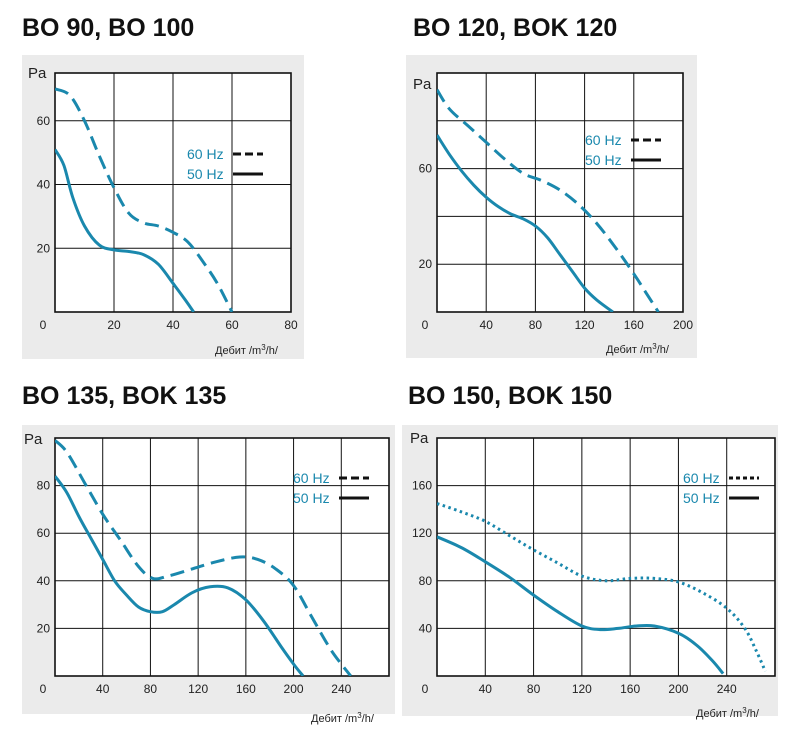  What do you see at coordinates (422, 486) in the screenshot?
I see `y-tick-label: 160` at bounding box center [422, 486].